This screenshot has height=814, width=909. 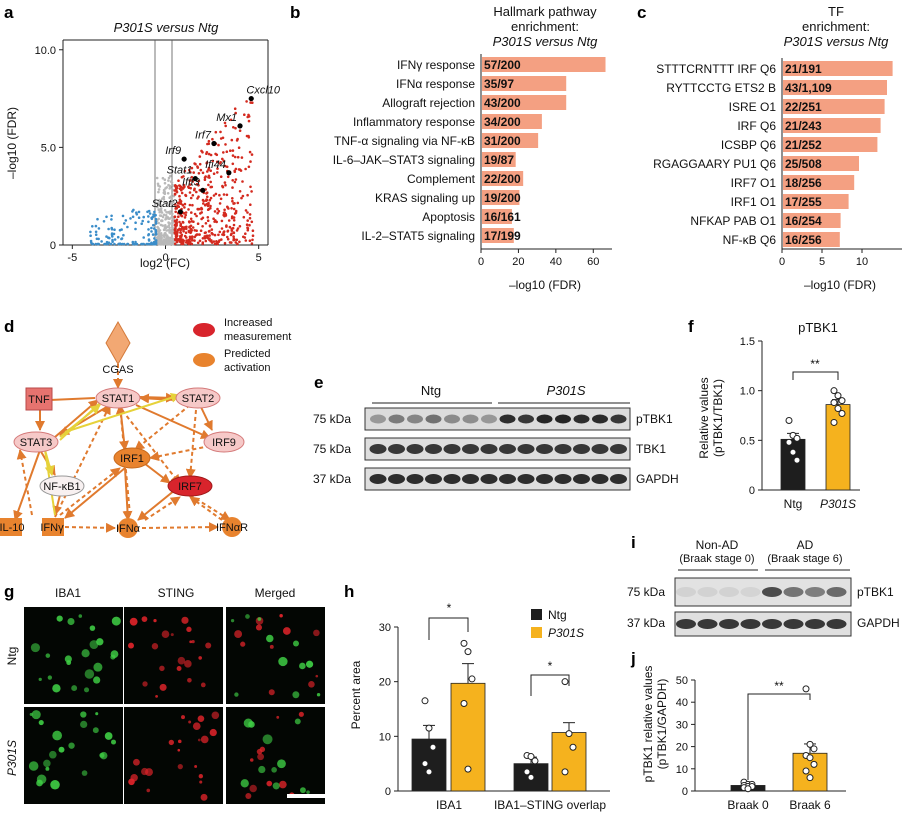 What do you see at coordinates (68, 593) in the screenshot?
I see `micro-col-iba1: IBA1` at bounding box center [68, 593].